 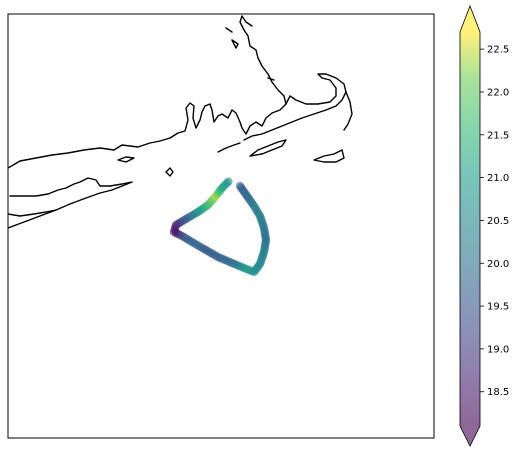 What do you see at coordinates (498, 50) in the screenshot?
I see `colorbar-tick-label: 22.5` at bounding box center [498, 50].